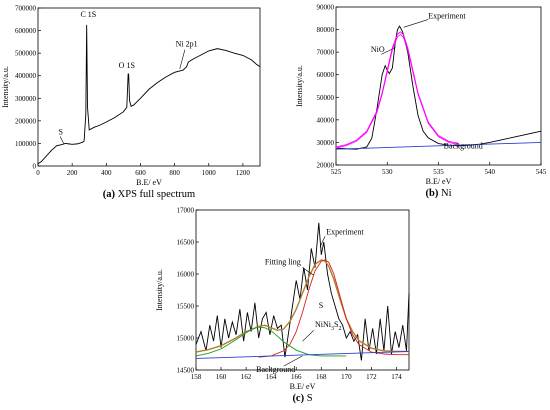 The height and width of the screenshot is (410, 550). Describe the element at coordinates (396, 377) in the screenshot. I see `x-tick-label: 174` at that location.